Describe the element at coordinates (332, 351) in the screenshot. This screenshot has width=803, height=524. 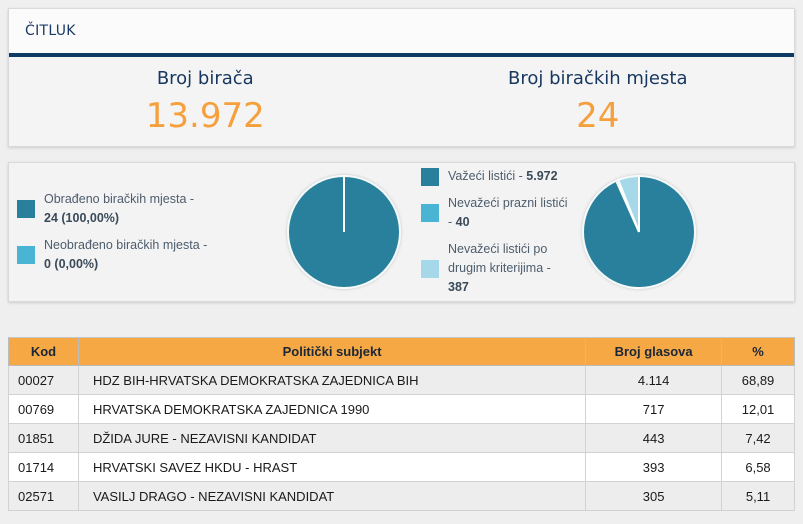
I see `column-header-subjekt: Politički subjekt` at that location.